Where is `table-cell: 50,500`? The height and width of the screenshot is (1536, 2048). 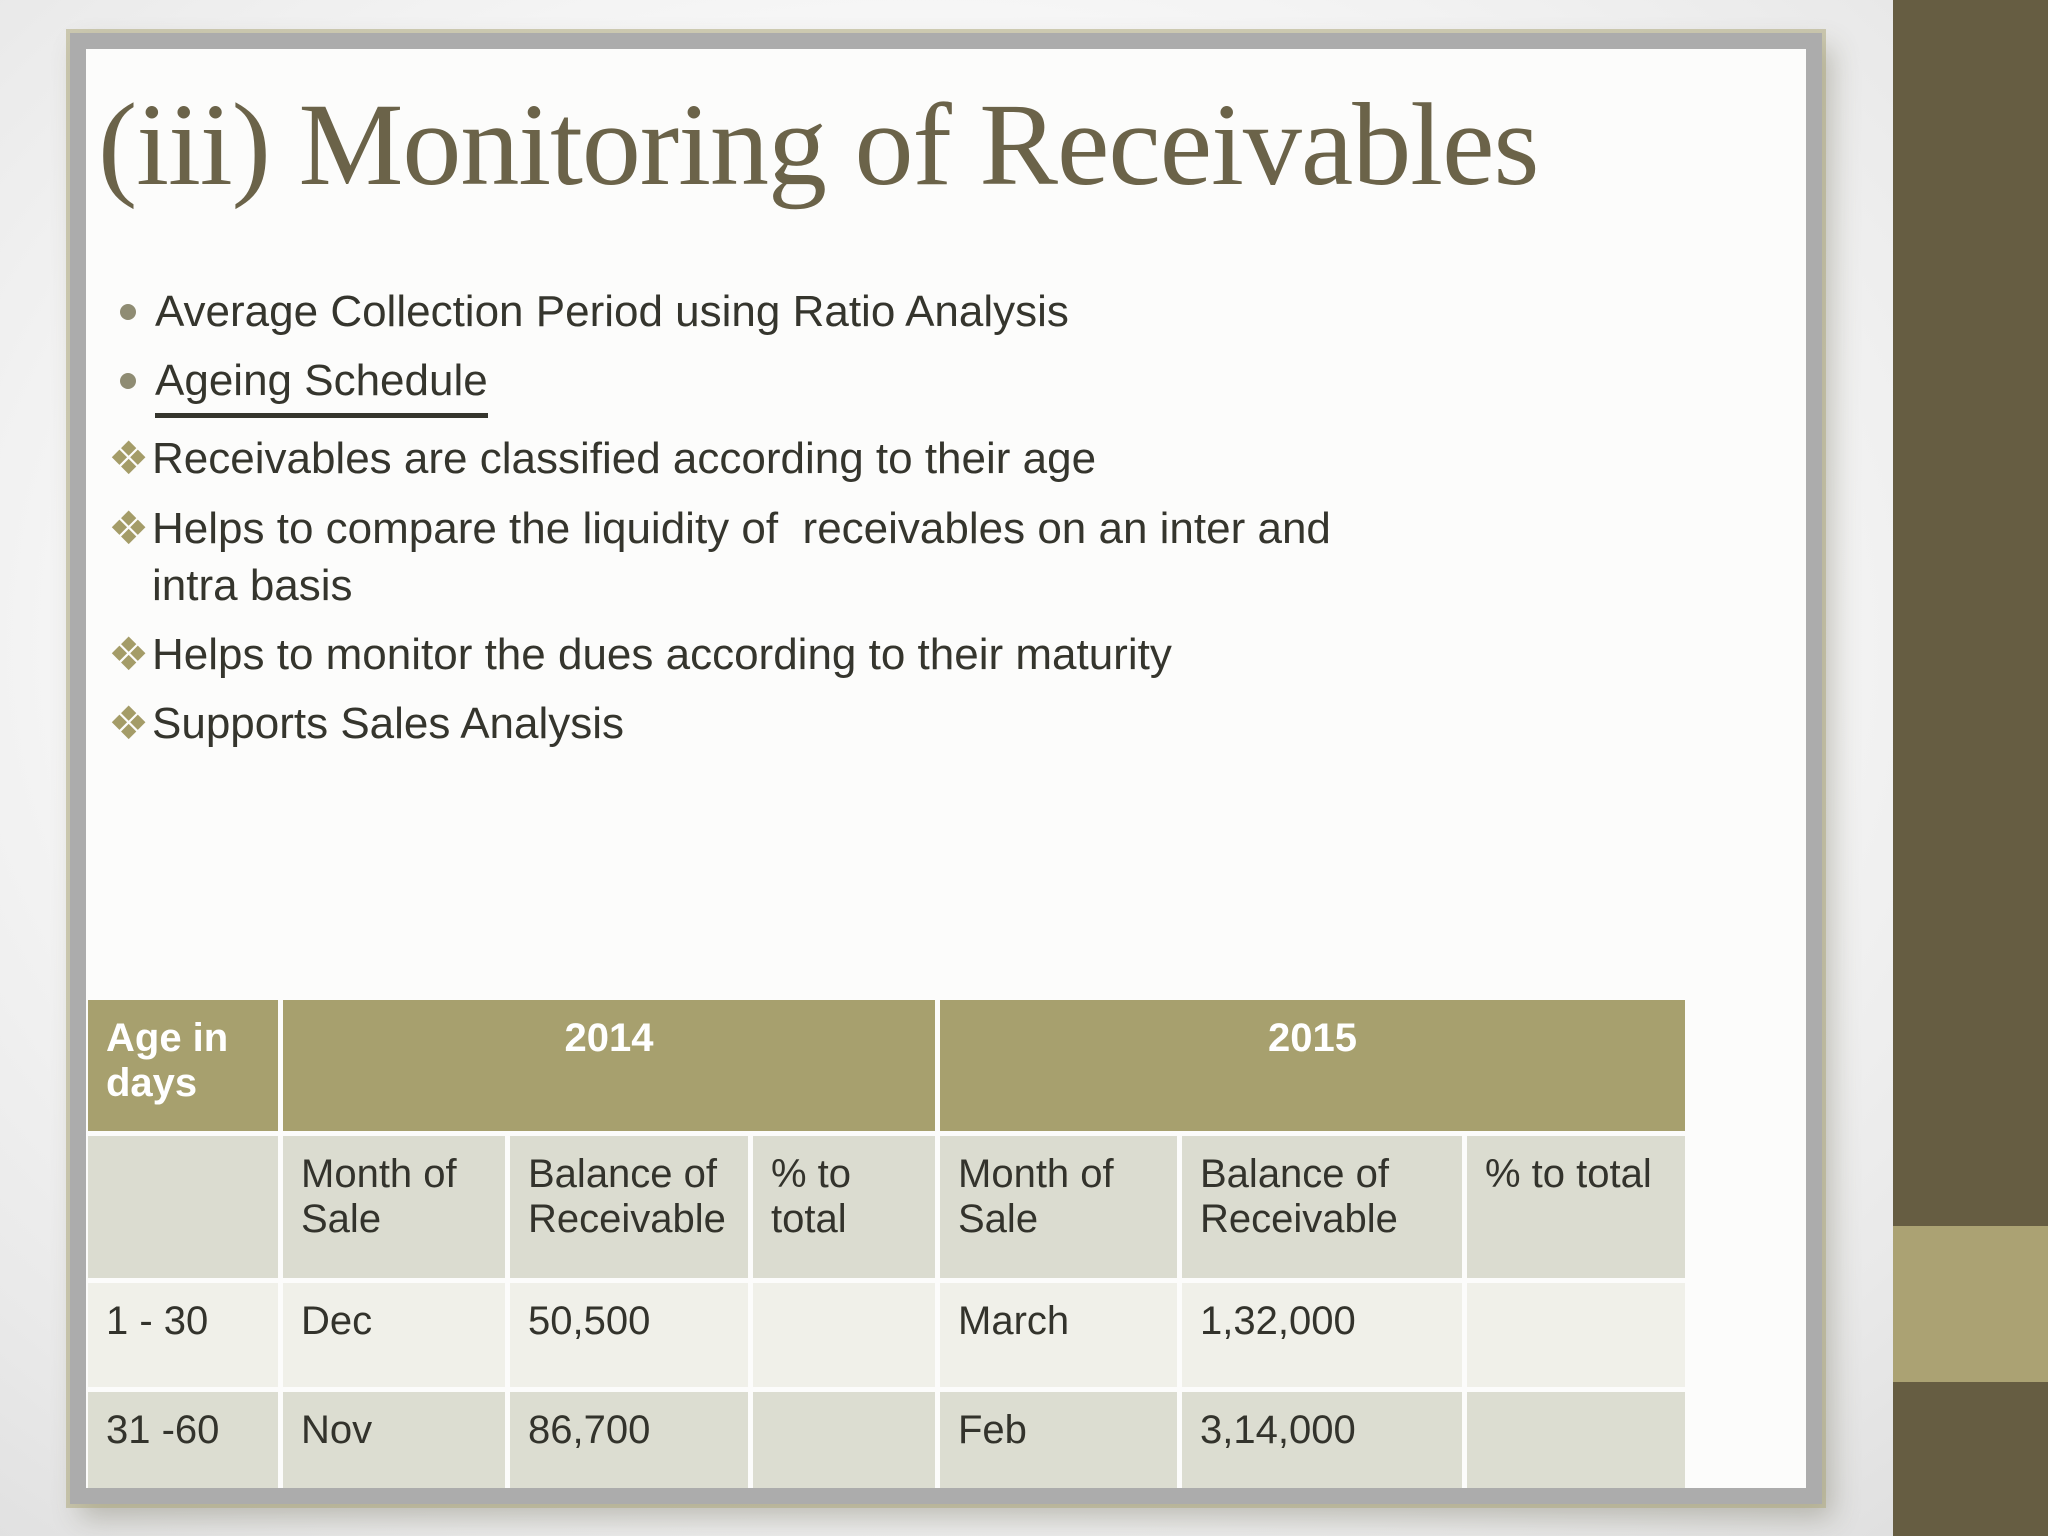
table-cell: 50,500 is located at coordinates (629, 1335).